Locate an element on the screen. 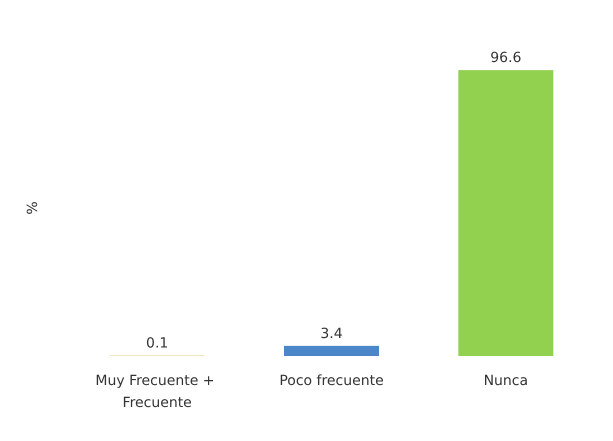 The width and height of the screenshot is (613, 441). data-label: 0.1 is located at coordinates (157, 344).